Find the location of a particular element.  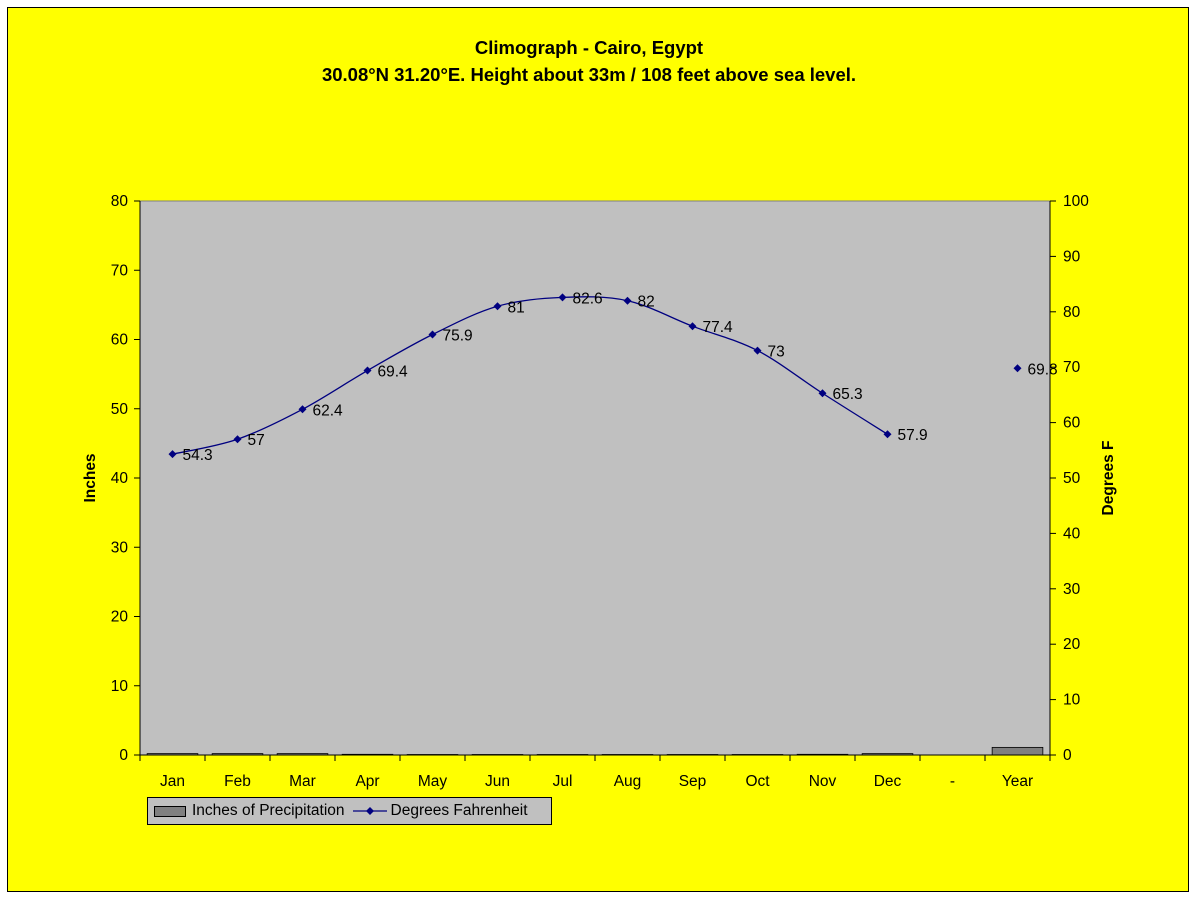

y-tick-label: 40 is located at coordinates (120, 478).